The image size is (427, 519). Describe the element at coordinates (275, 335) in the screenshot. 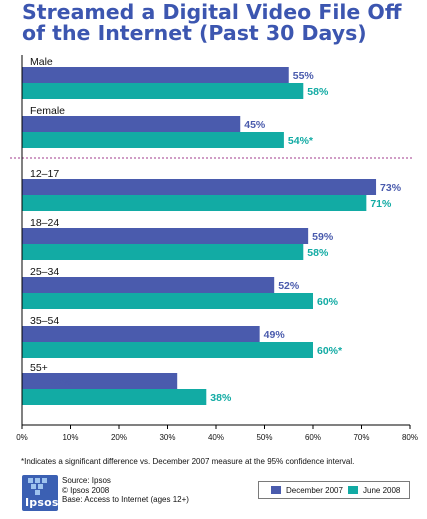

I see `data-label: 49%` at that location.